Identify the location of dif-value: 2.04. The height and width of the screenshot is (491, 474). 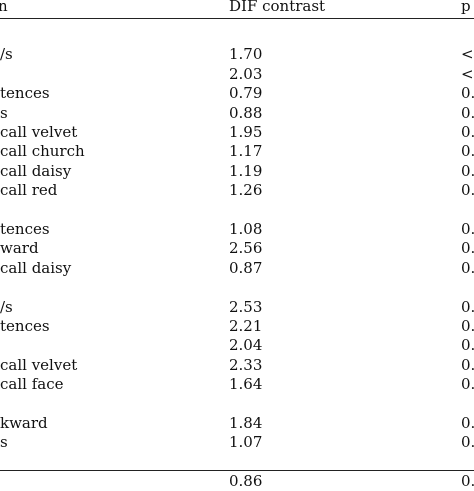
(246, 345).